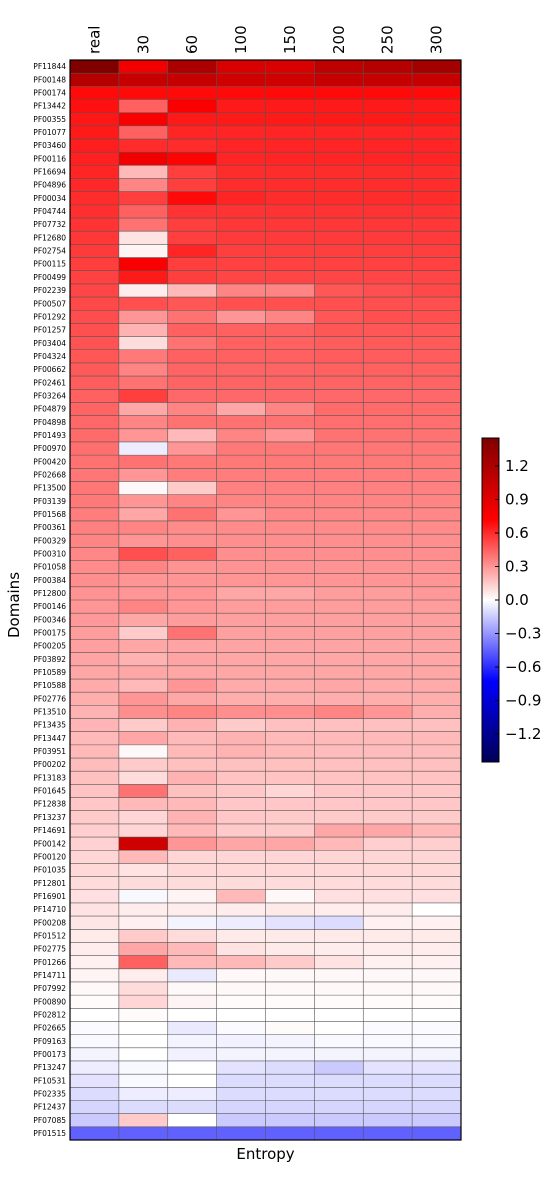  I want to click on row-tick-label: PF01512, so click(49, 935).